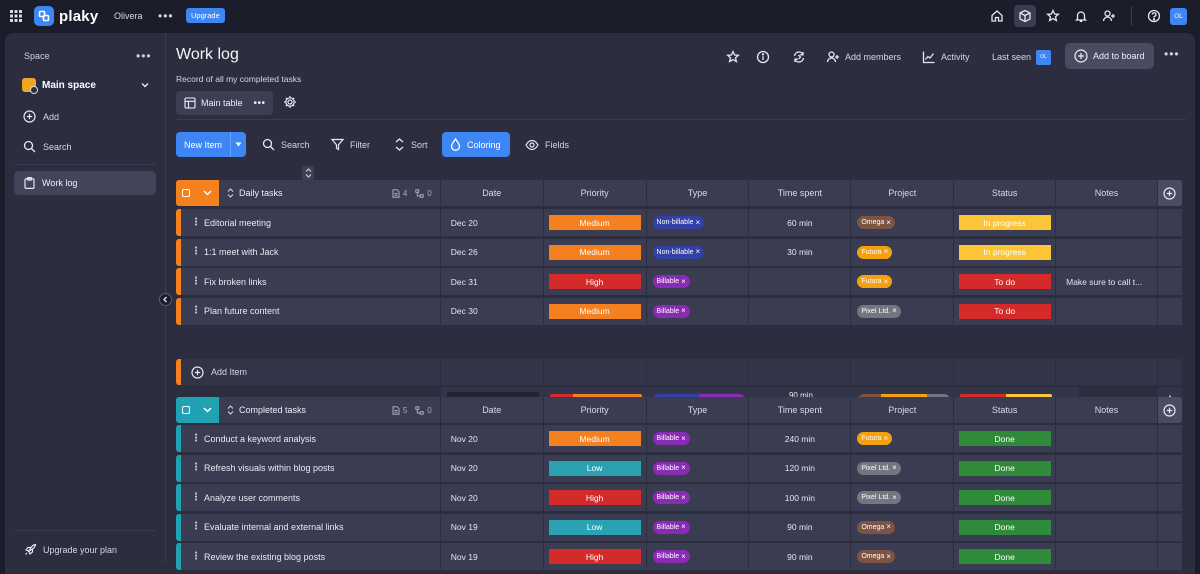  Describe the element at coordinates (1004, 281) in the screenshot. I see `cell-status: To do` at that location.